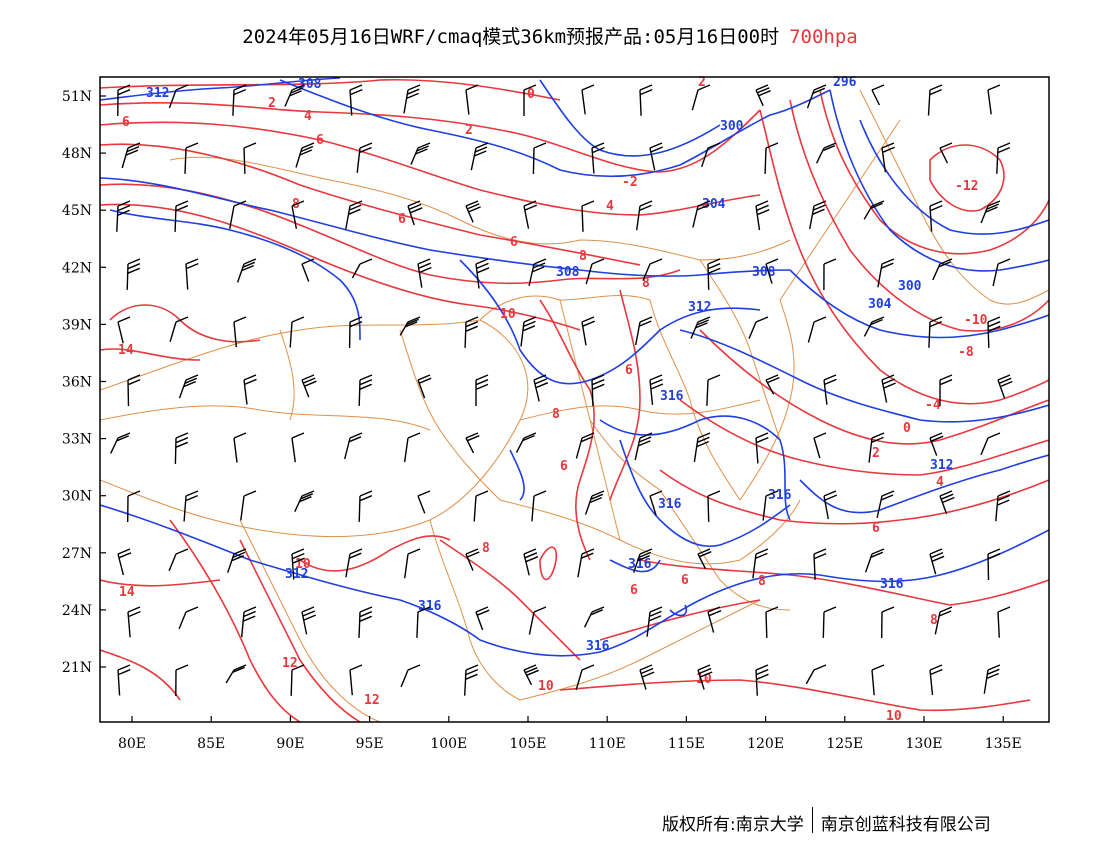 The image size is (1100, 850). What do you see at coordinates (531, 94) in the screenshot?
I see `temp-label: 0` at bounding box center [531, 94].